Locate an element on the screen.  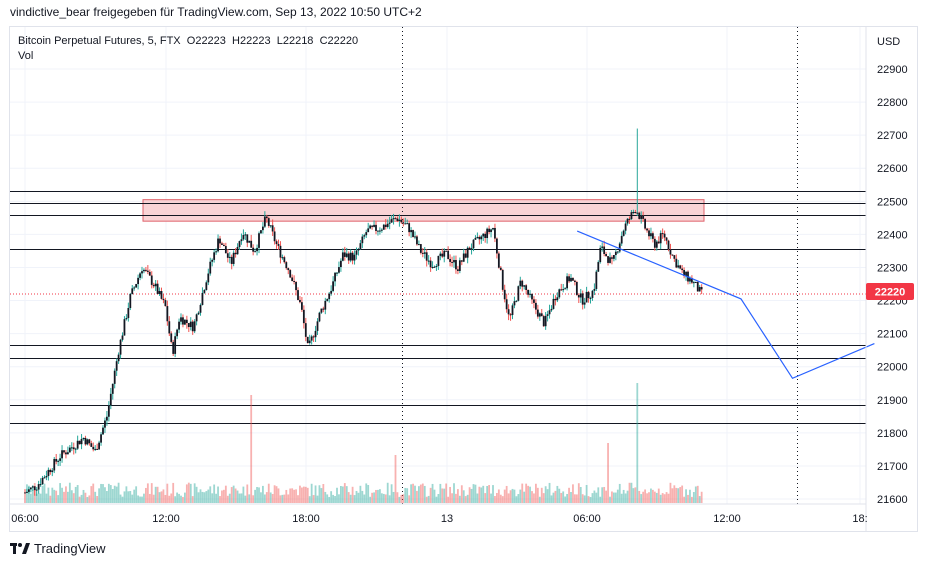
resistance-zone-layer is located at coordinates (423, 210).